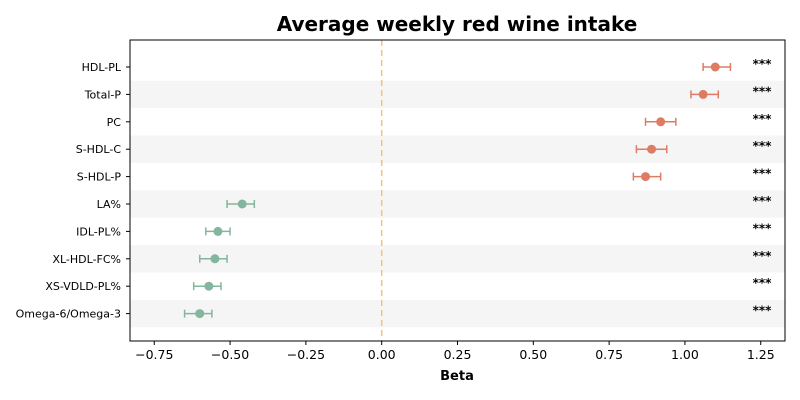 Image resolution: width=800 pixels, height=400 pixels. Describe the element at coordinates (154, 354) in the screenshot. I see `x-tick-label: −0.75` at that location.